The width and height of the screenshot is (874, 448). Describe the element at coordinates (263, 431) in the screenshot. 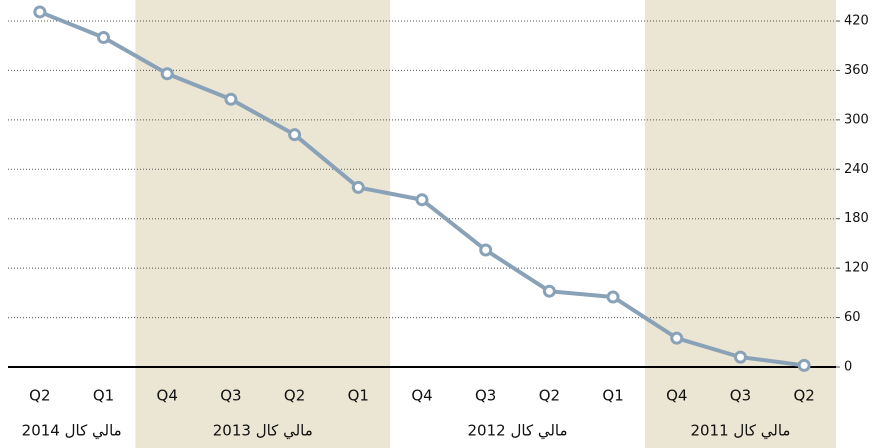

I see `group-label: مالي كال 2013` at that location.